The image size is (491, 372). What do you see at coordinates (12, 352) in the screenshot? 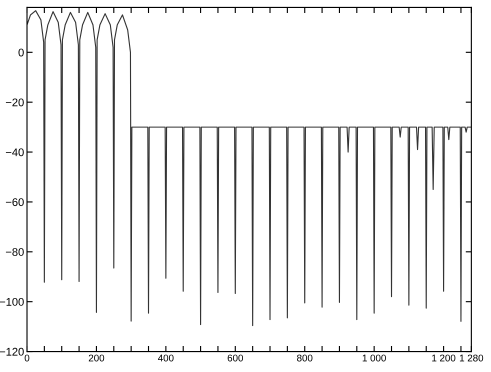
I see `y-tick-label: −120` at bounding box center [12, 352].